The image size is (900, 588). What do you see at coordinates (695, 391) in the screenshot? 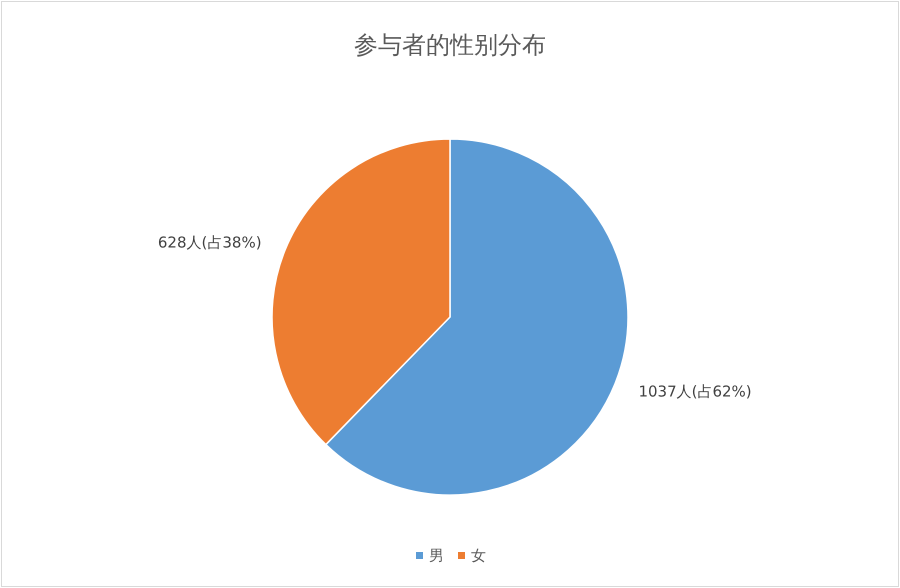
I see `data-label: 1037人(占62%)` at bounding box center [695, 391].